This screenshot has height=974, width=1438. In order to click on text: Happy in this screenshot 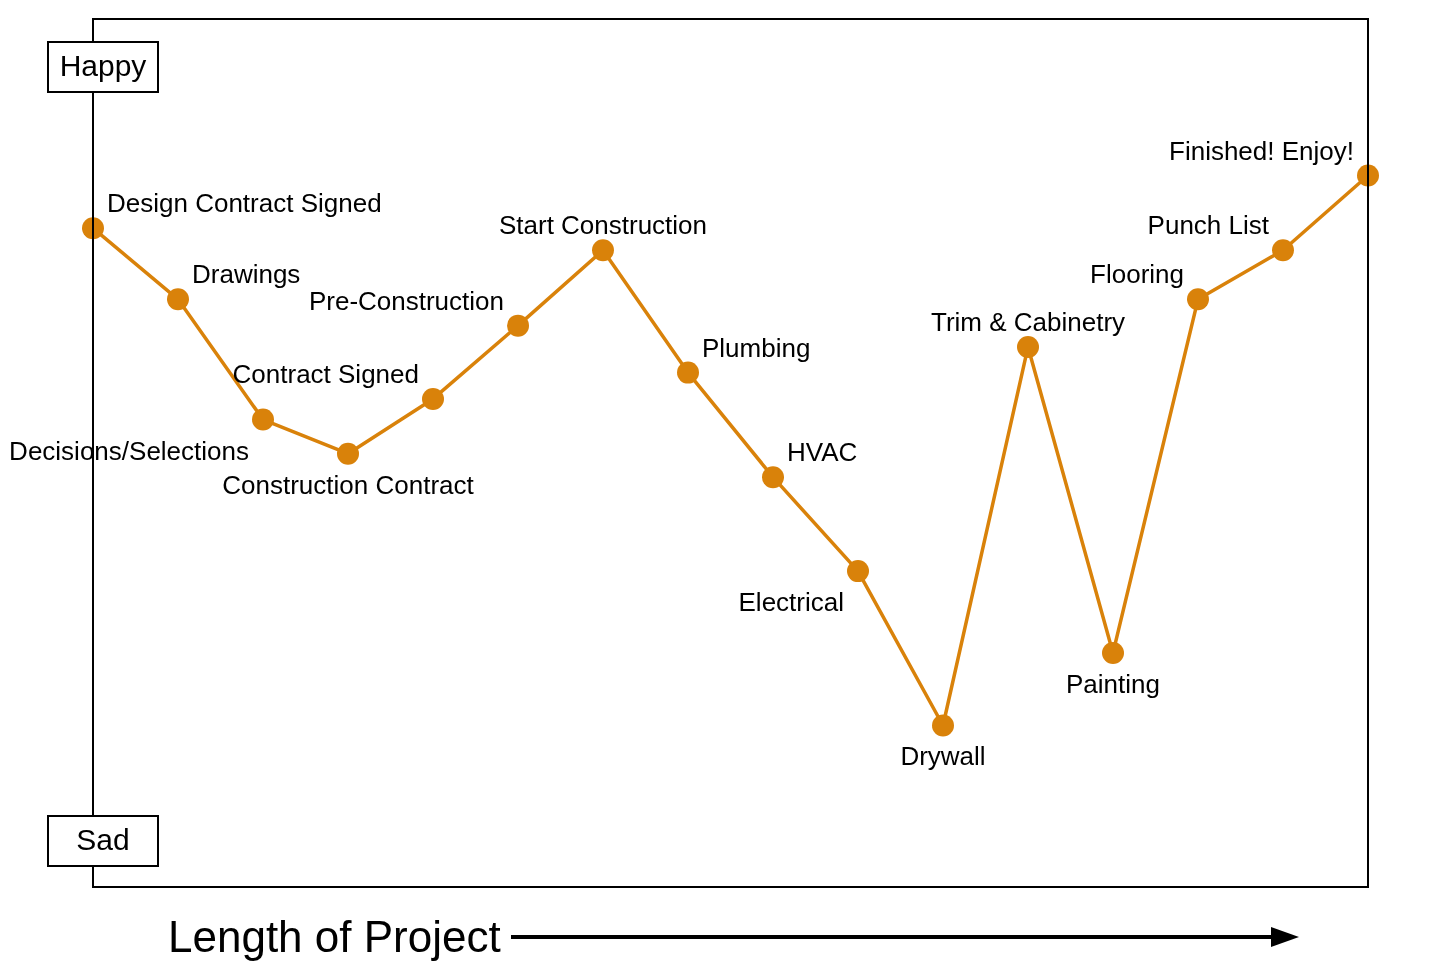, I will do `click(103, 66)`.